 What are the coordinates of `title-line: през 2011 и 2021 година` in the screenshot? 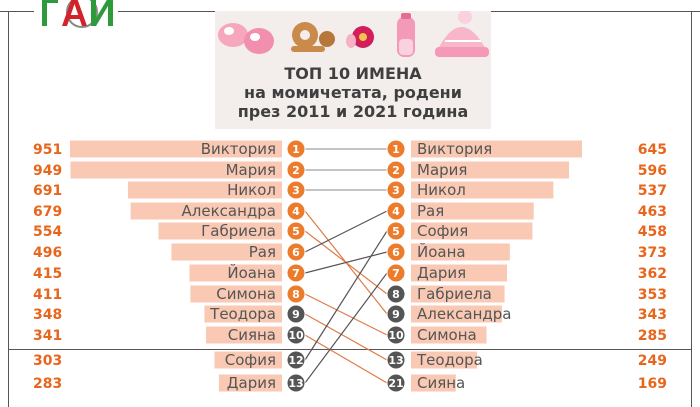 It's located at (353, 111).